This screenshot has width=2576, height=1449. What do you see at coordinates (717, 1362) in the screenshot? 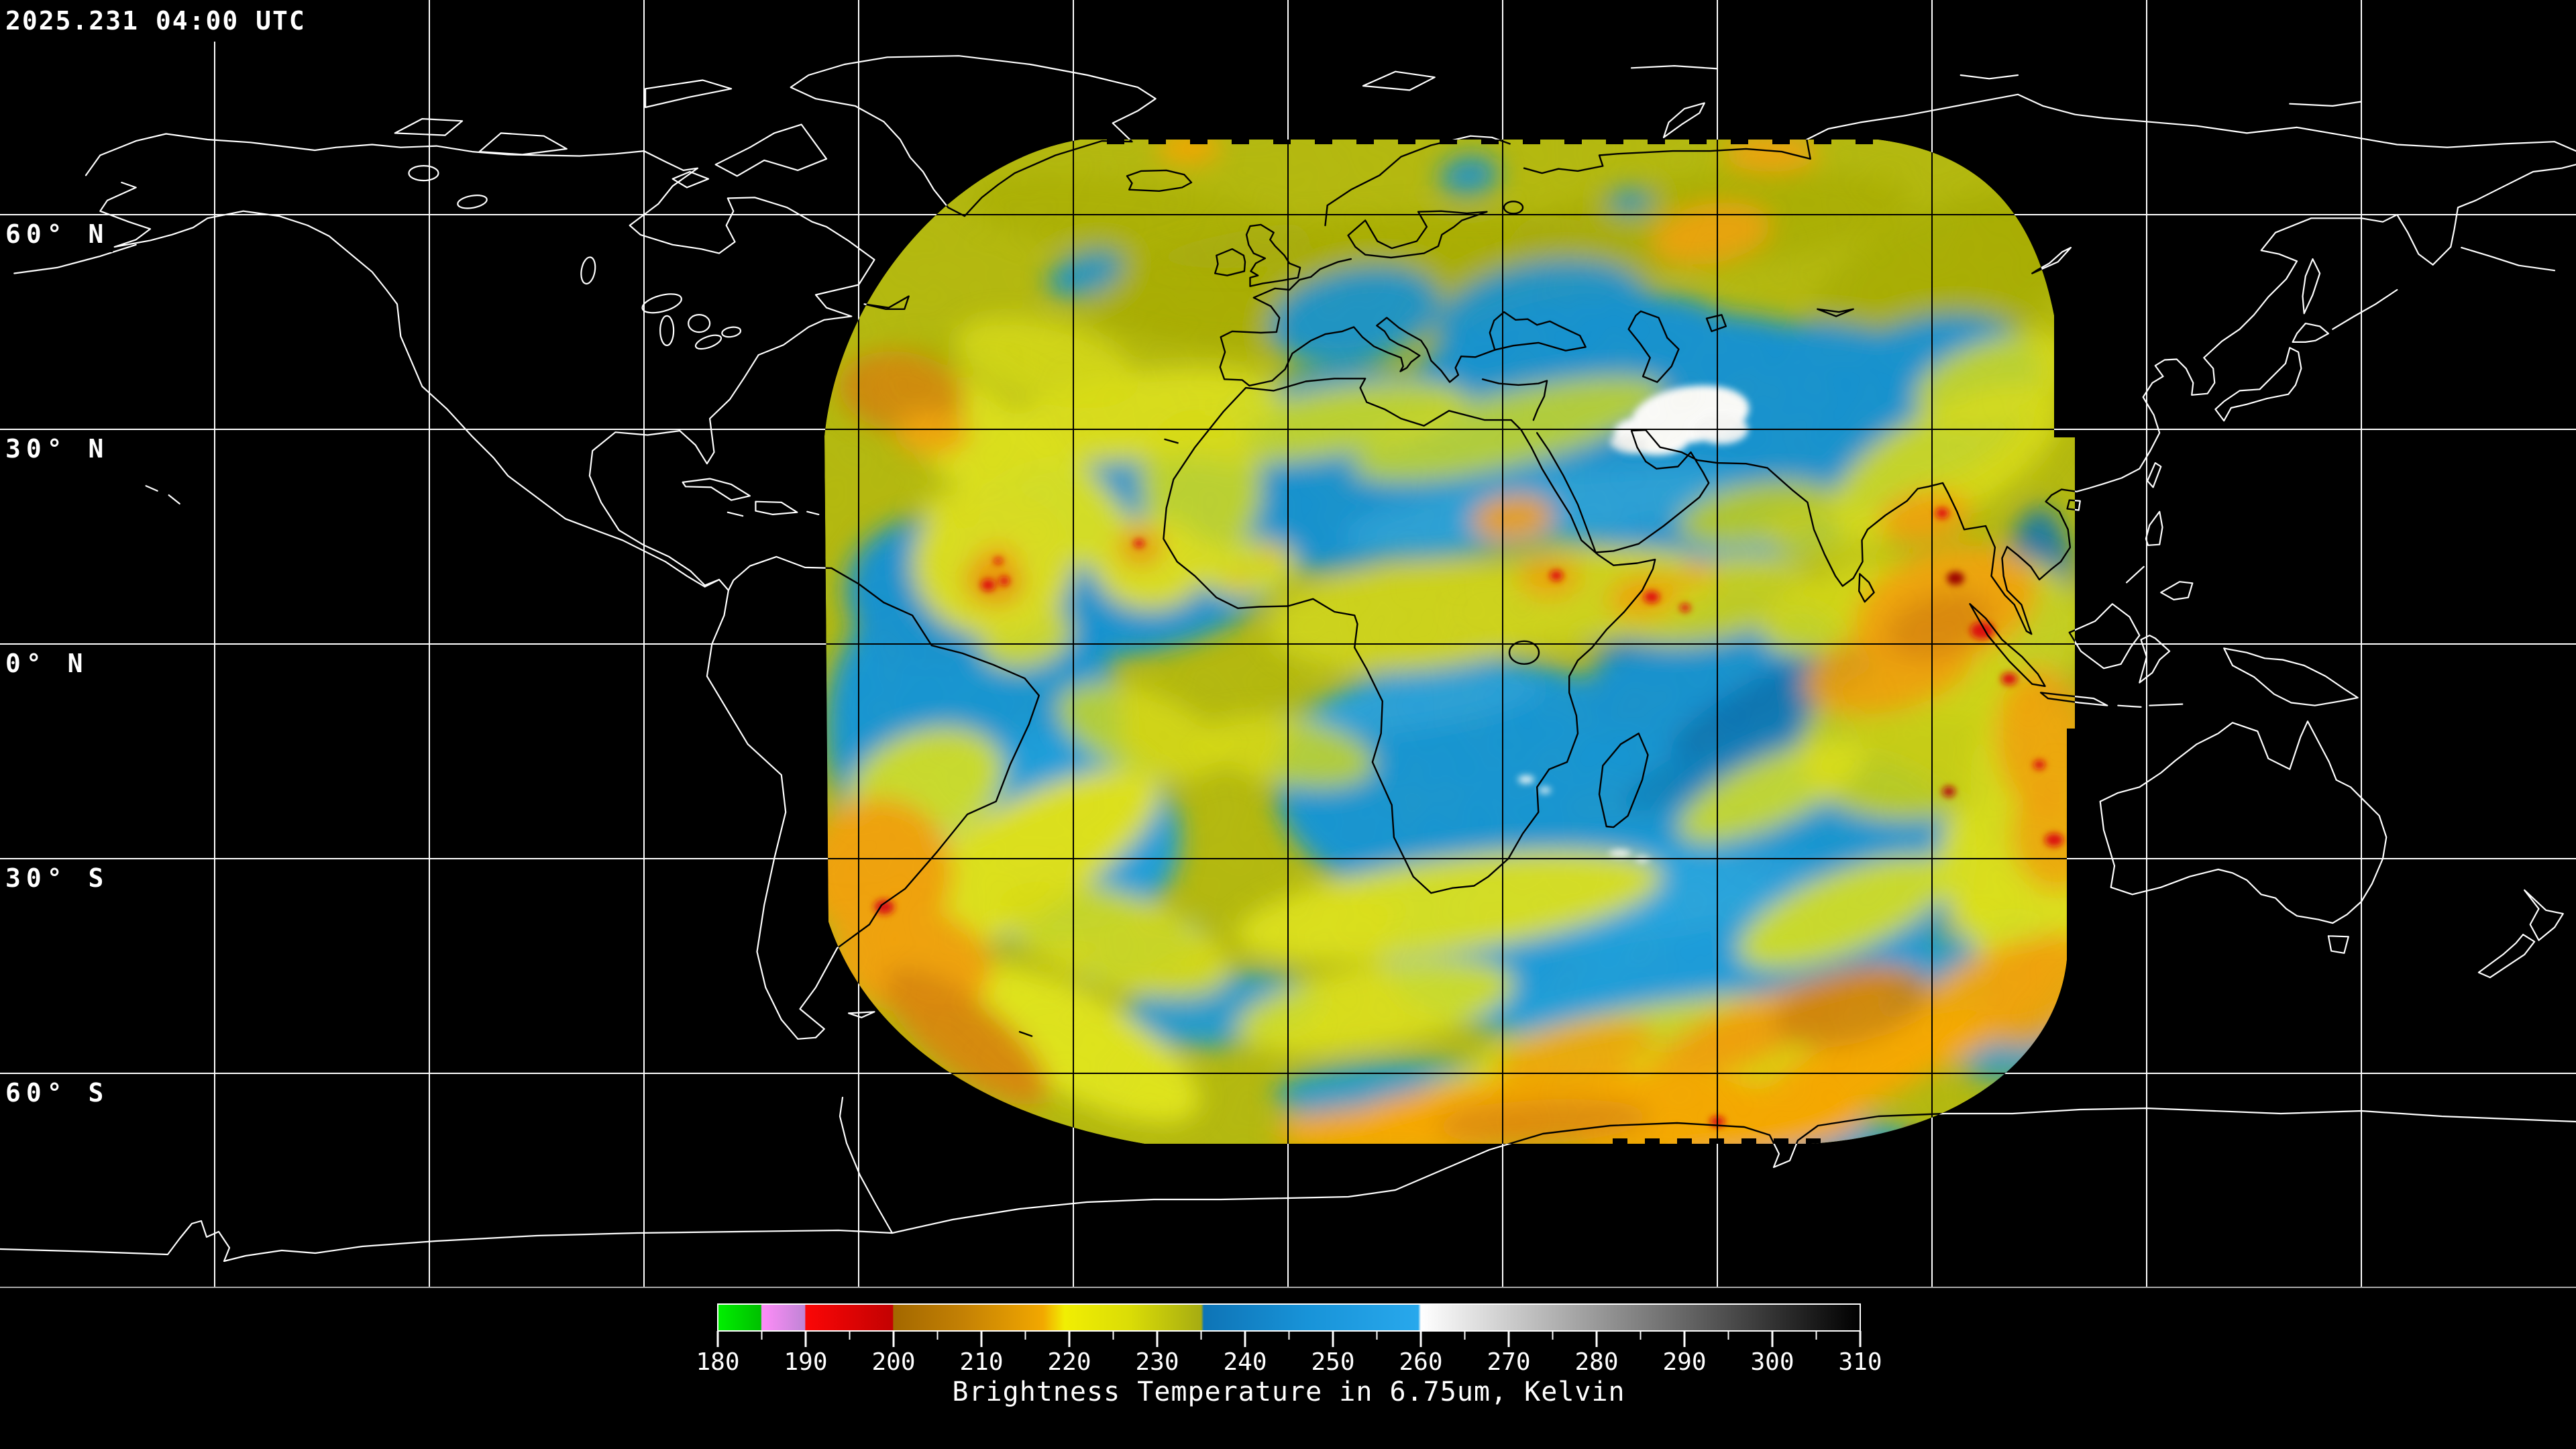
I see `colorbar-tick-label: 180` at bounding box center [717, 1362].